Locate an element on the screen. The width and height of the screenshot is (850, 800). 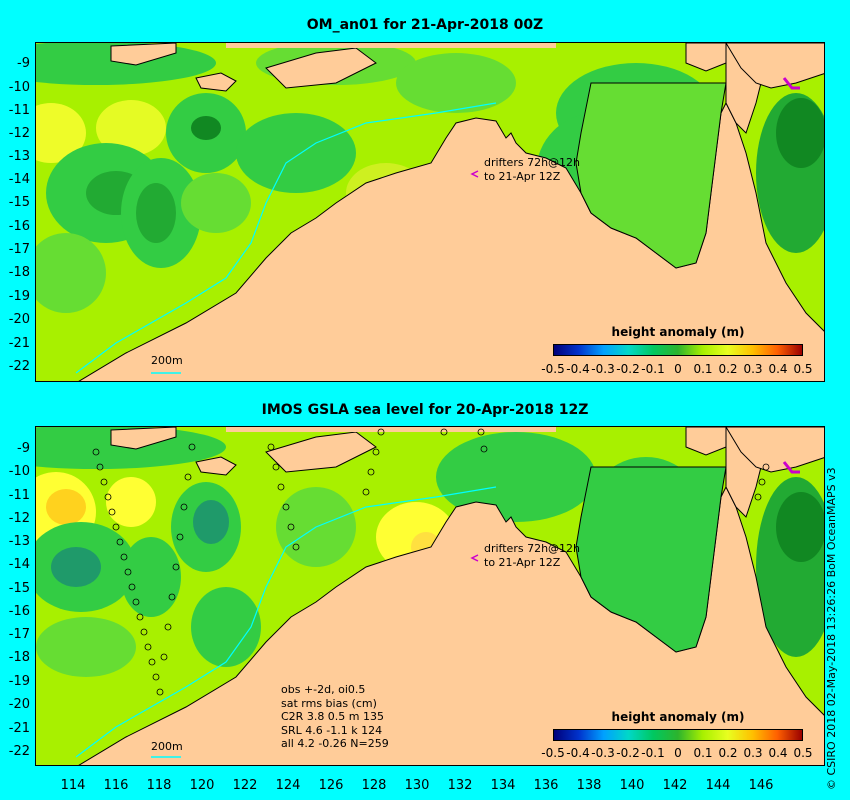
x-tick: 126 is located at coordinates (331, 785).